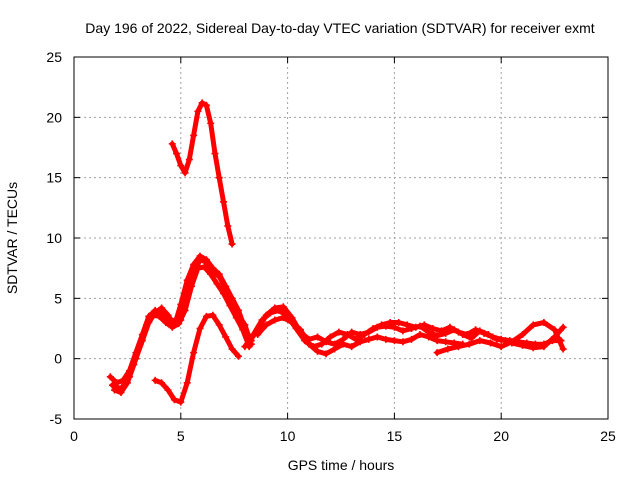 This screenshot has height=480, width=640. Describe the element at coordinates (341, 465) in the screenshot. I see `x-axis-label: GPS time / hours` at that location.